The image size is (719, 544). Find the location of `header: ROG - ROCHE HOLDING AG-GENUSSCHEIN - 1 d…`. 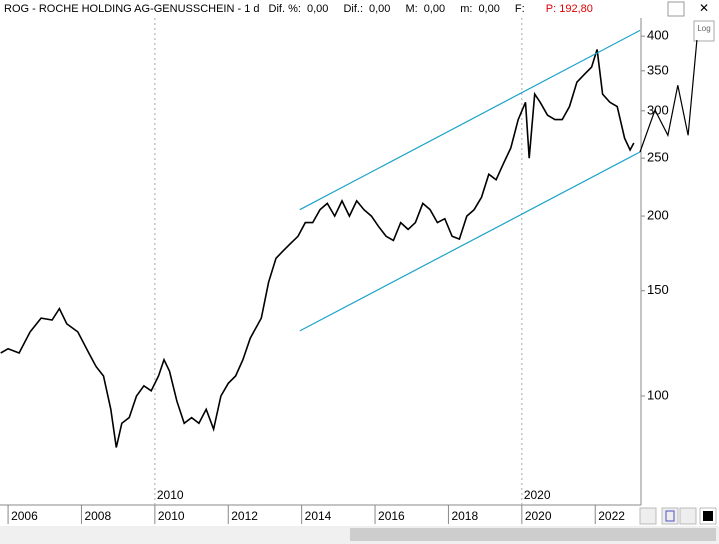

header: ROG - ROCHE HOLDING AG-GENUSSCHEIN - 1 d… is located at coordinates (320, 9).